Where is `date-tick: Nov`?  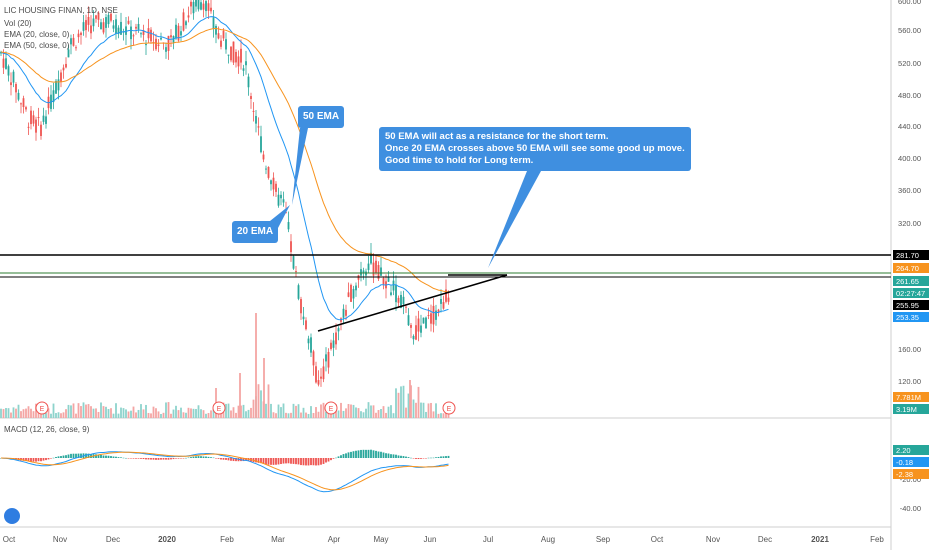
date-tick: Nov is located at coordinates (60, 539).